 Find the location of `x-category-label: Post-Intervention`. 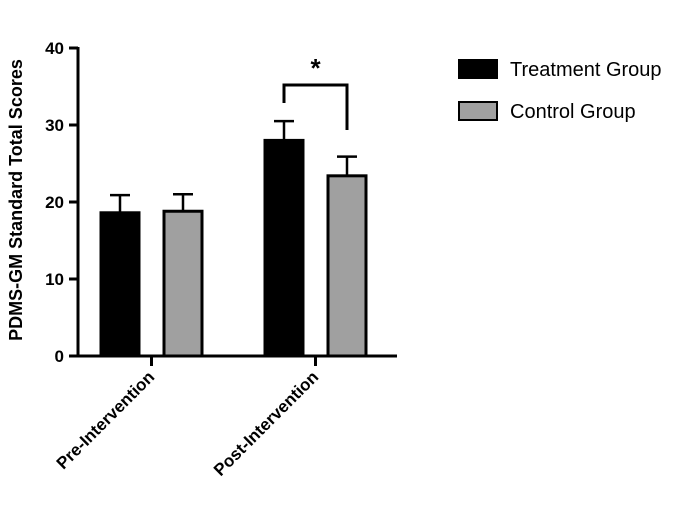

x-category-label: Post-Intervention is located at coordinates (266, 423).